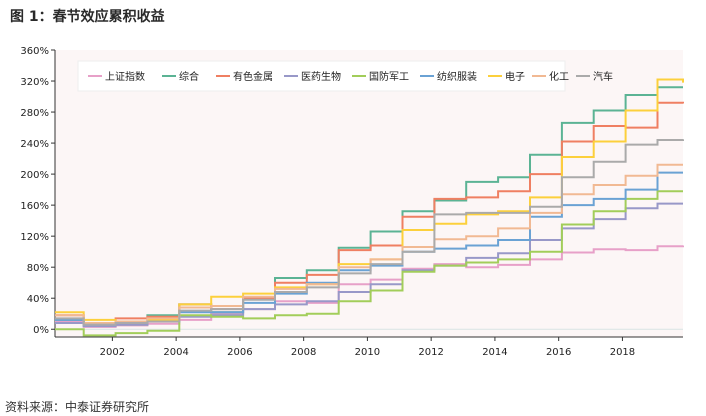  What do you see at coordinates (189, 76) in the screenshot?
I see `legend-label: 综合` at bounding box center [189, 76].